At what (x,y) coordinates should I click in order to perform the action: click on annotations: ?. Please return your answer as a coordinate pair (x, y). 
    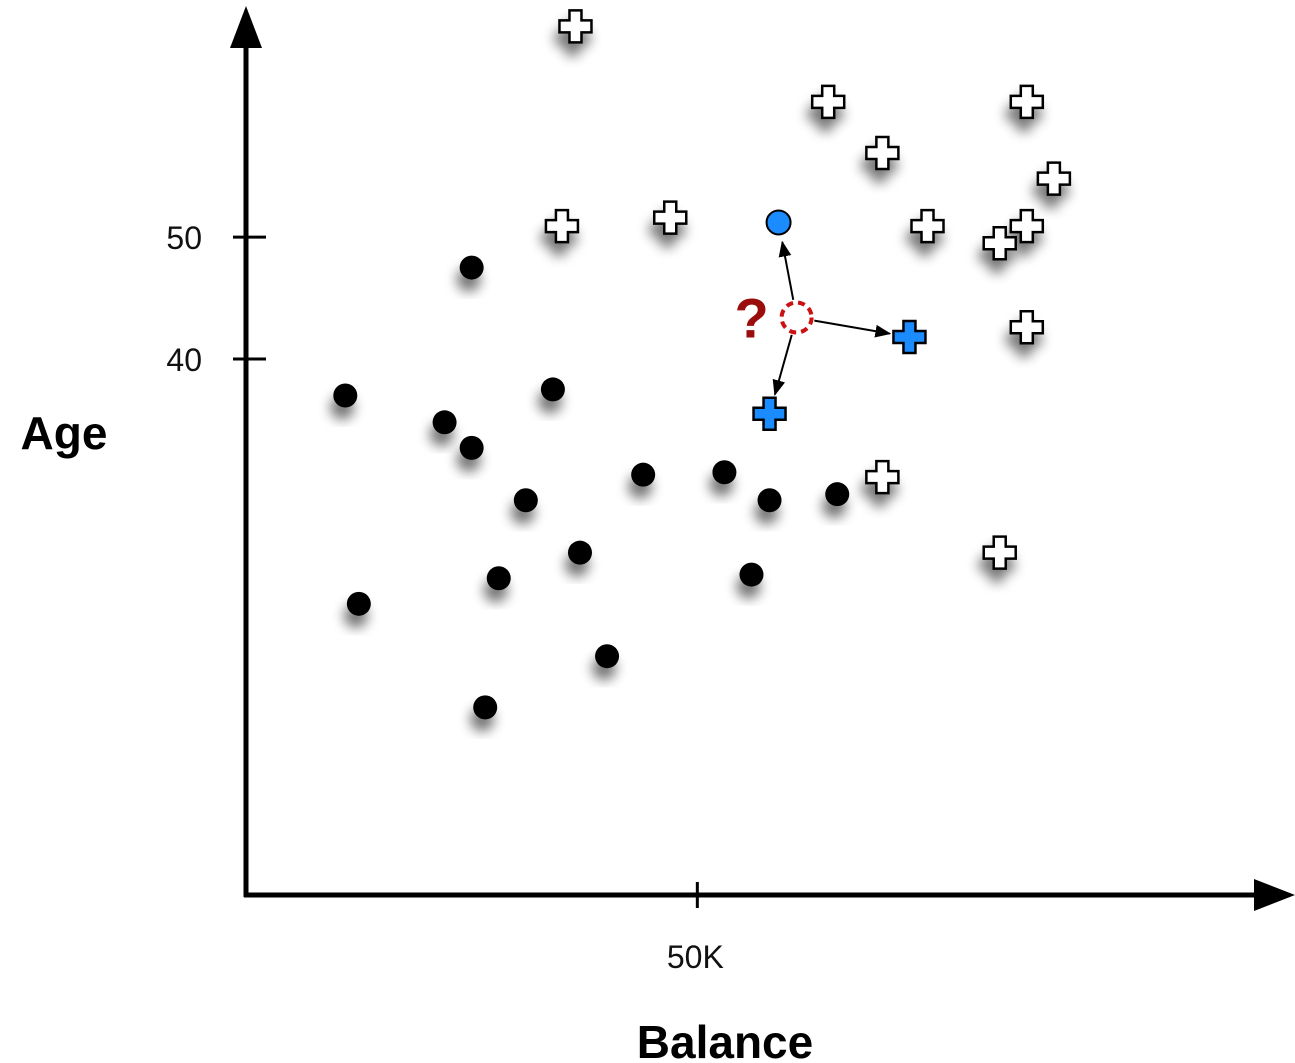
    Looking at the image, I should click on (752, 318).